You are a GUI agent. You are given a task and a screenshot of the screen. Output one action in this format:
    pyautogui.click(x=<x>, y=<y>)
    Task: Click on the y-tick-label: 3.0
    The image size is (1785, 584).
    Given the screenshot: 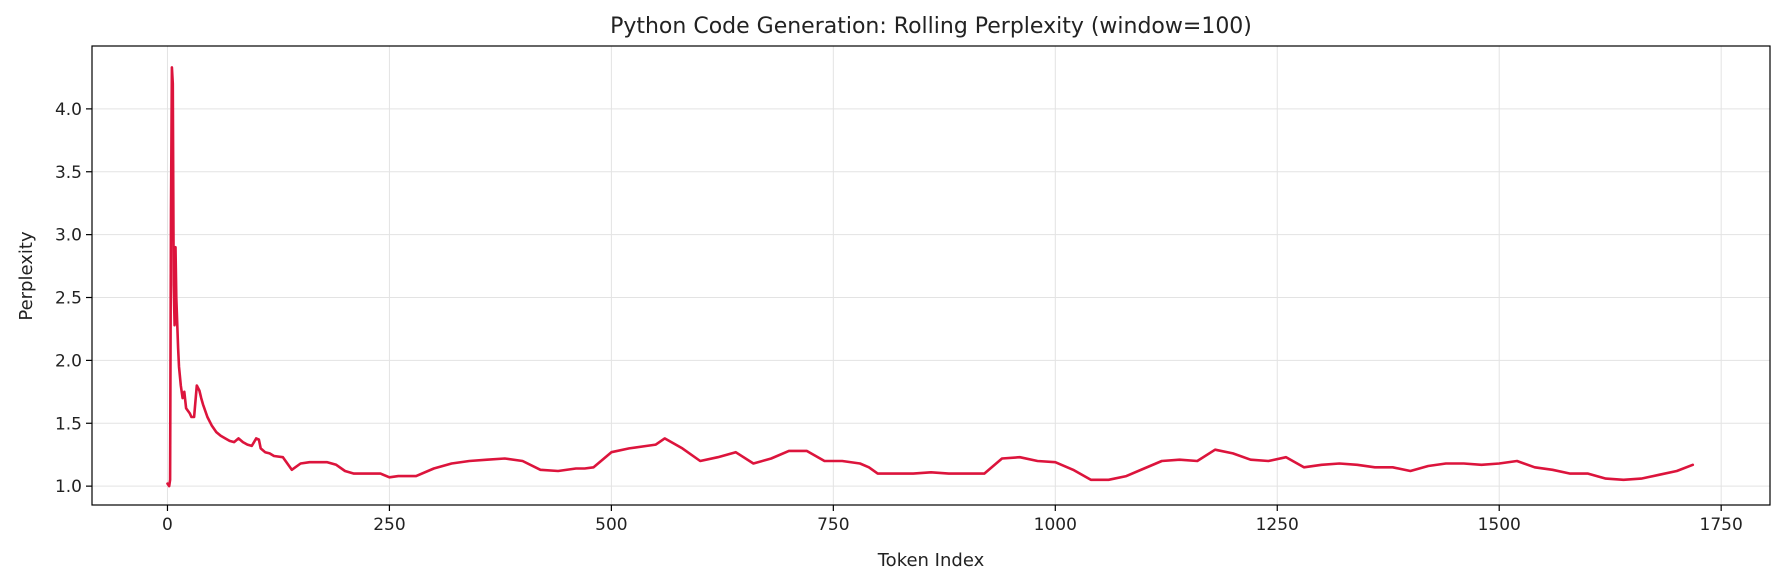 What is the action you would take?
    pyautogui.click(x=68, y=236)
    